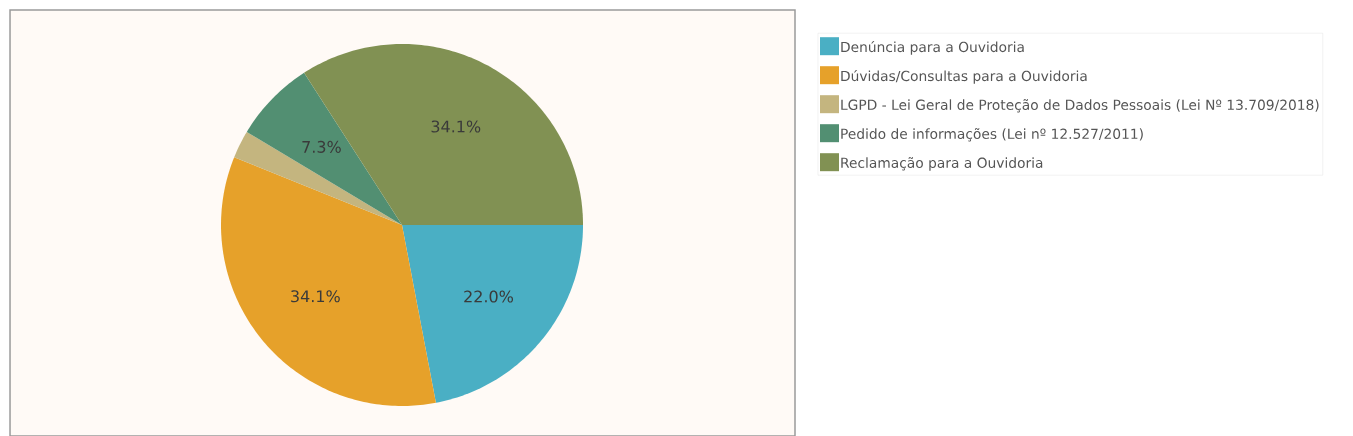 The image size is (1353, 436). I want to click on legend-label: Denúncia para a Ouvidoria, so click(932, 47).